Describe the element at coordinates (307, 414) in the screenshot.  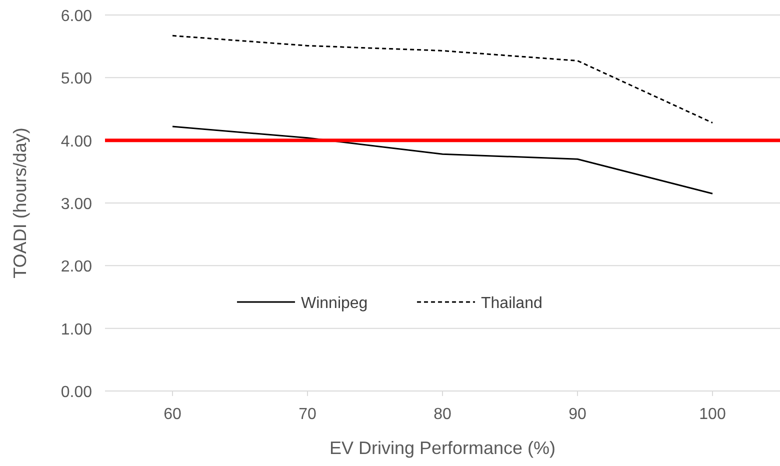
I see `x-tick-label: 70` at that location.